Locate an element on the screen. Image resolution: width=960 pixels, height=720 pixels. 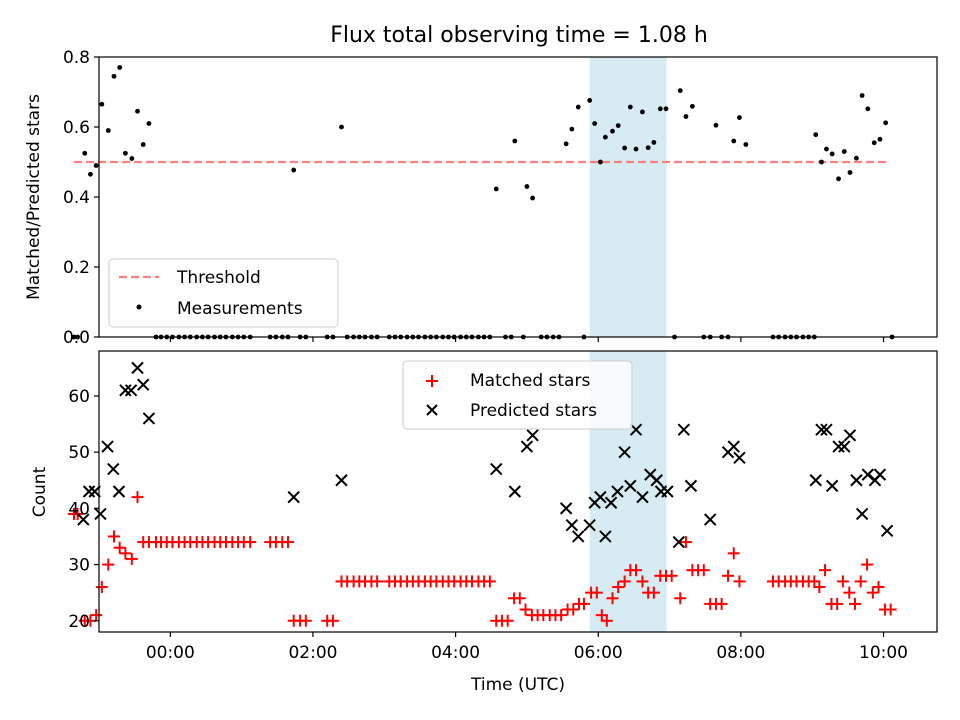
y-tick-label: 20 is located at coordinates (79, 622).